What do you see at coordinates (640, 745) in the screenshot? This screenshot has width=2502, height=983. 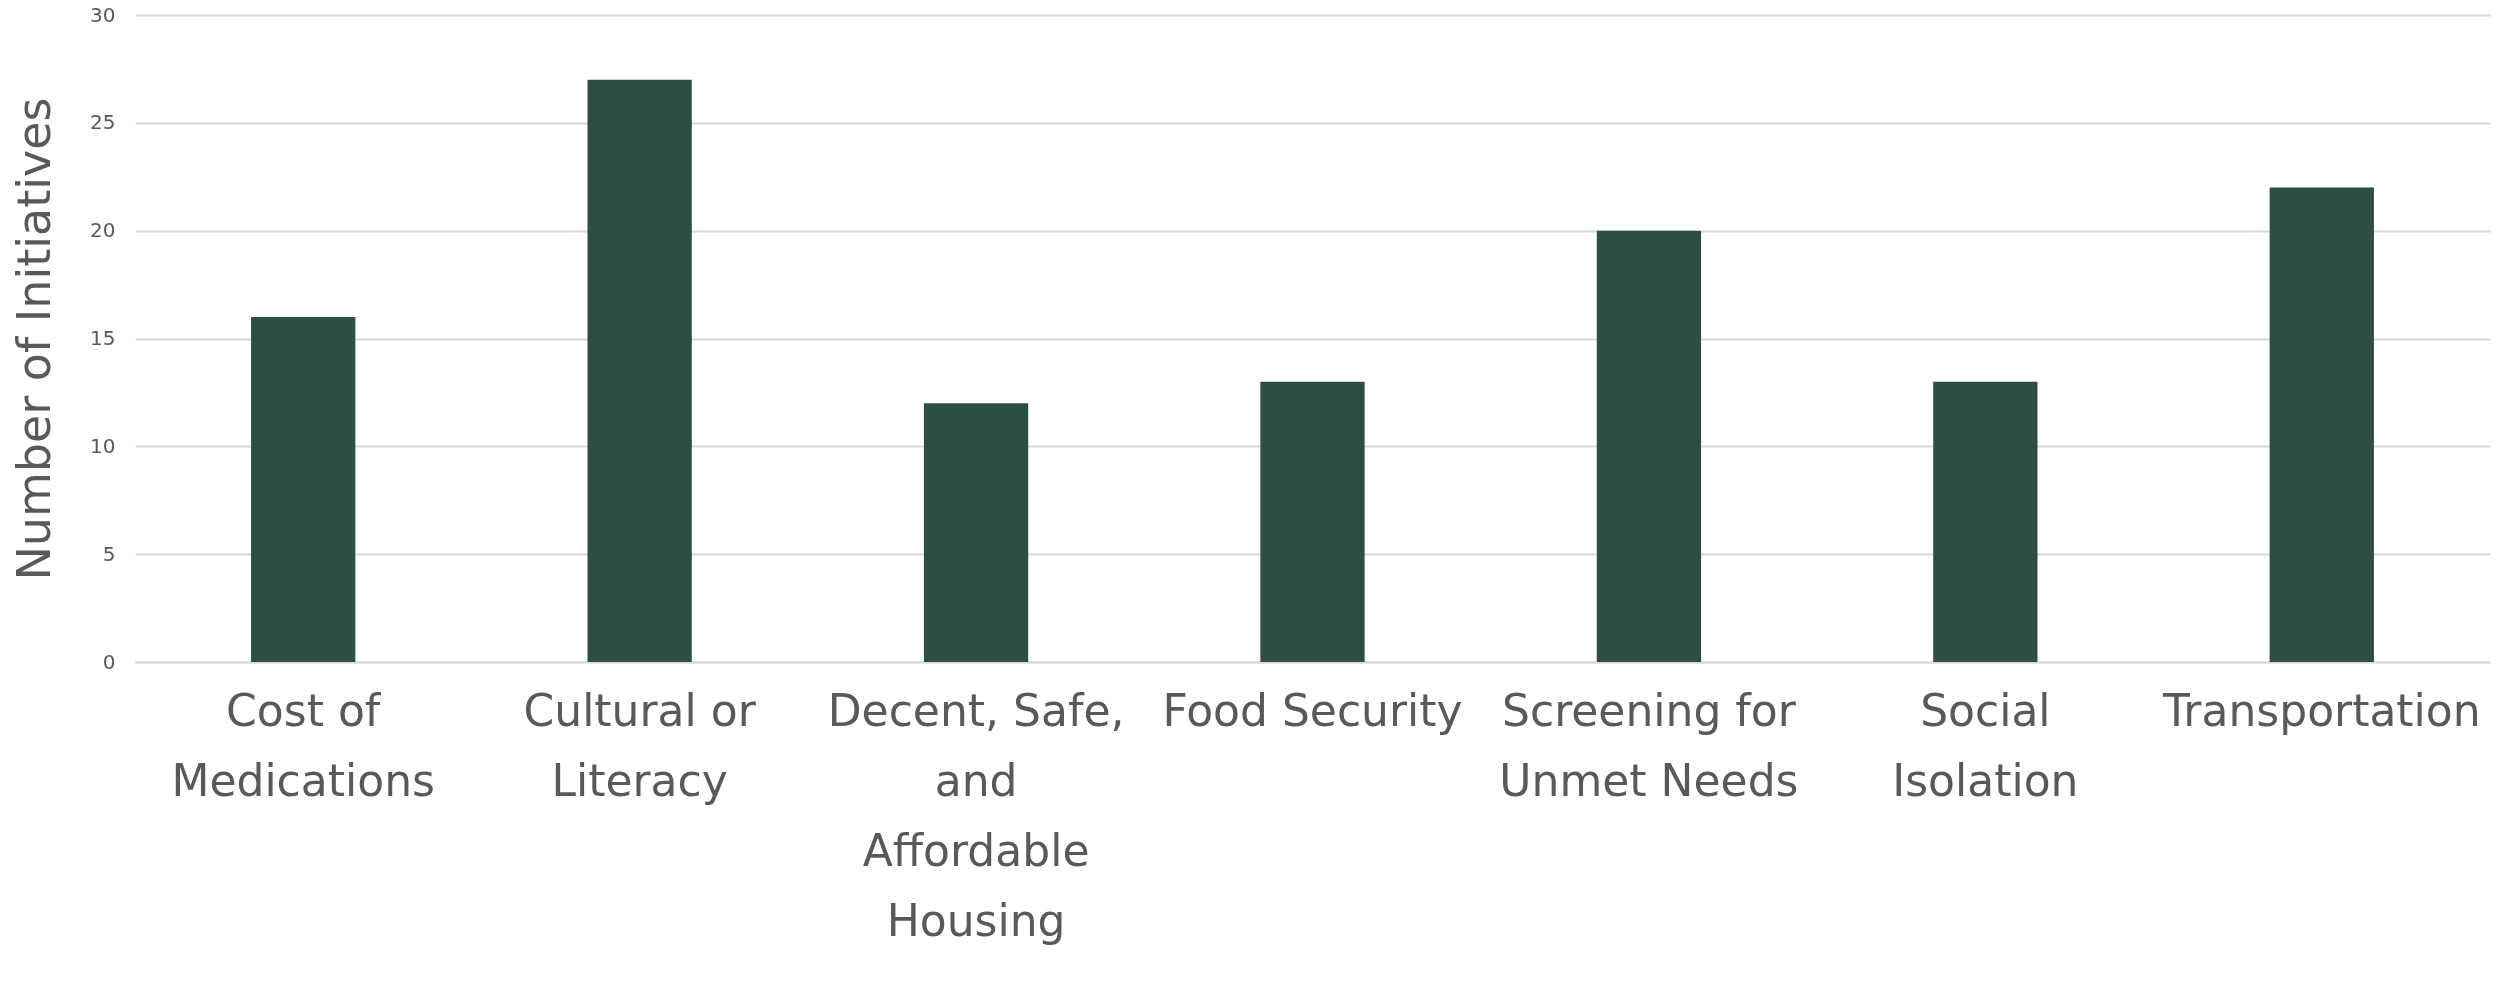 I see `x-tick-label: Cultural or Literacy` at bounding box center [640, 745].